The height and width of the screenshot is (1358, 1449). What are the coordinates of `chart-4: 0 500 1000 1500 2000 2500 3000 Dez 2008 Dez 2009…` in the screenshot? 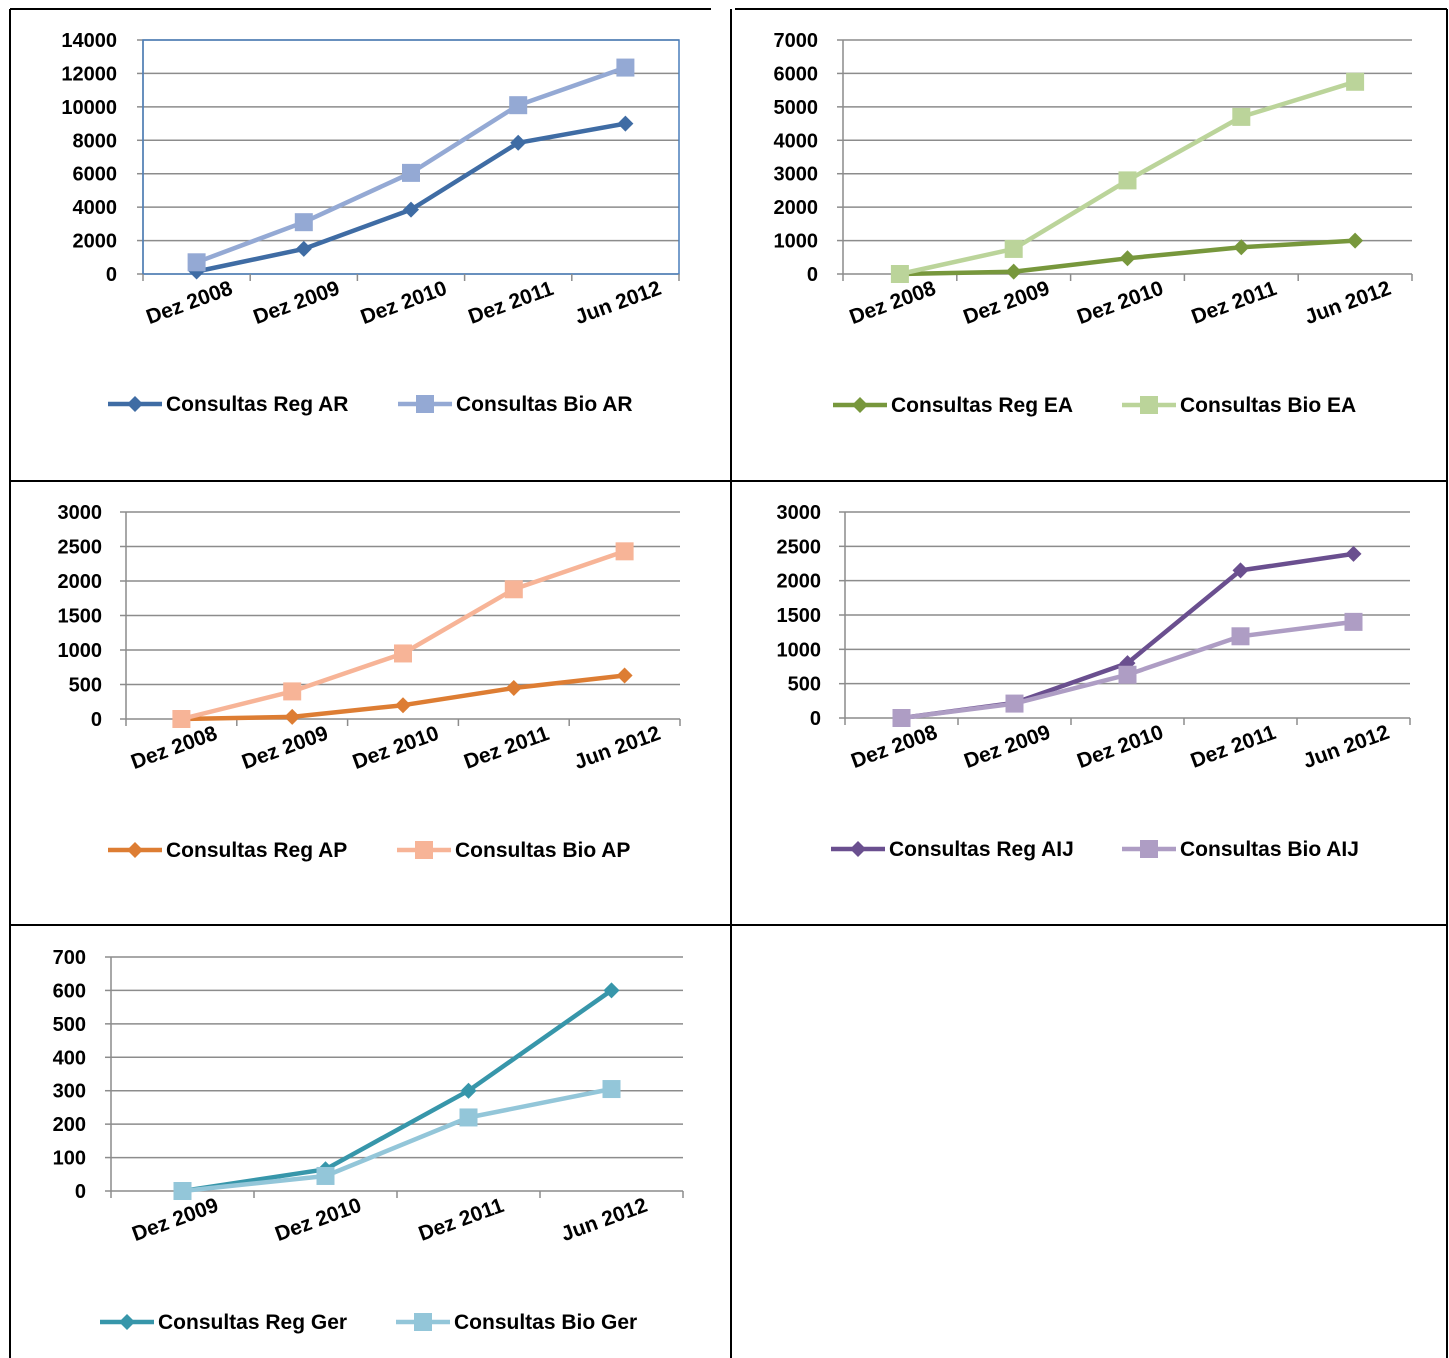 It's located at (1094, 681).